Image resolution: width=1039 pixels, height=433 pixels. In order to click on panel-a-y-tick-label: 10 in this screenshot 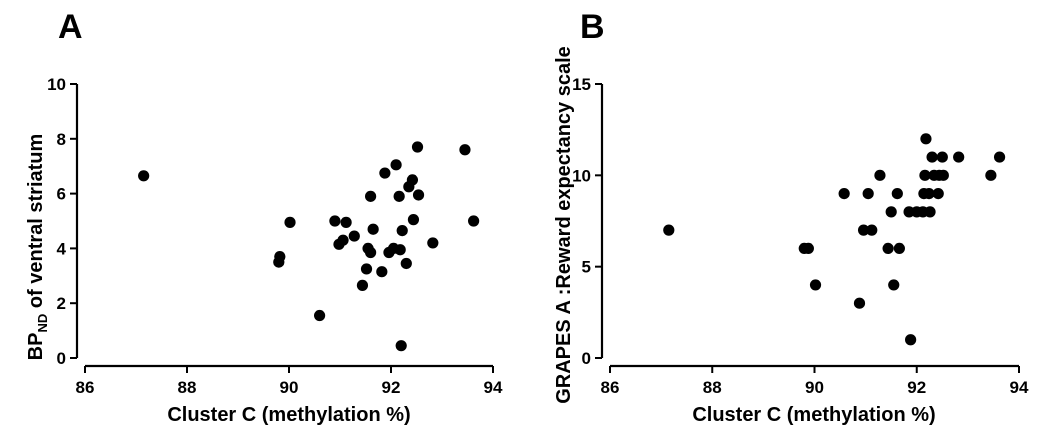, I will do `click(56, 84)`.